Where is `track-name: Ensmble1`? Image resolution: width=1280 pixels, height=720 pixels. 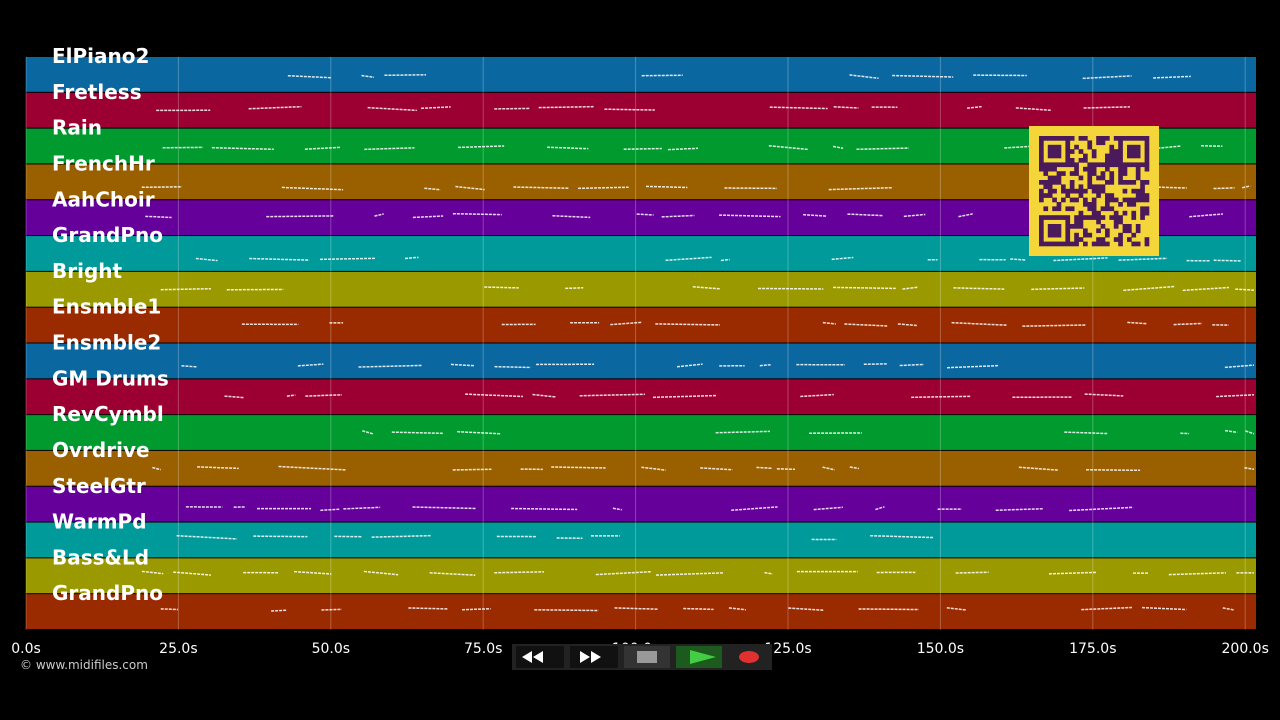 track-name: Ensmble1 is located at coordinates (106, 307).